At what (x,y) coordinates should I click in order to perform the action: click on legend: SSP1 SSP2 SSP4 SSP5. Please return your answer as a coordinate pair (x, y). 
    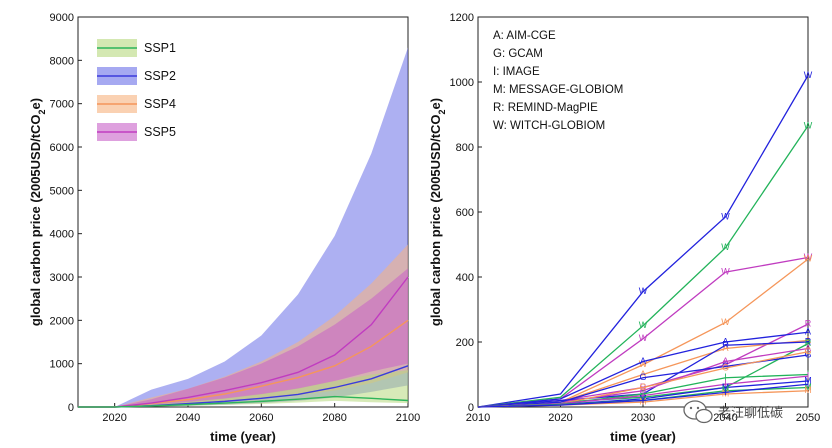
    Looking at the image, I should click on (136, 90).